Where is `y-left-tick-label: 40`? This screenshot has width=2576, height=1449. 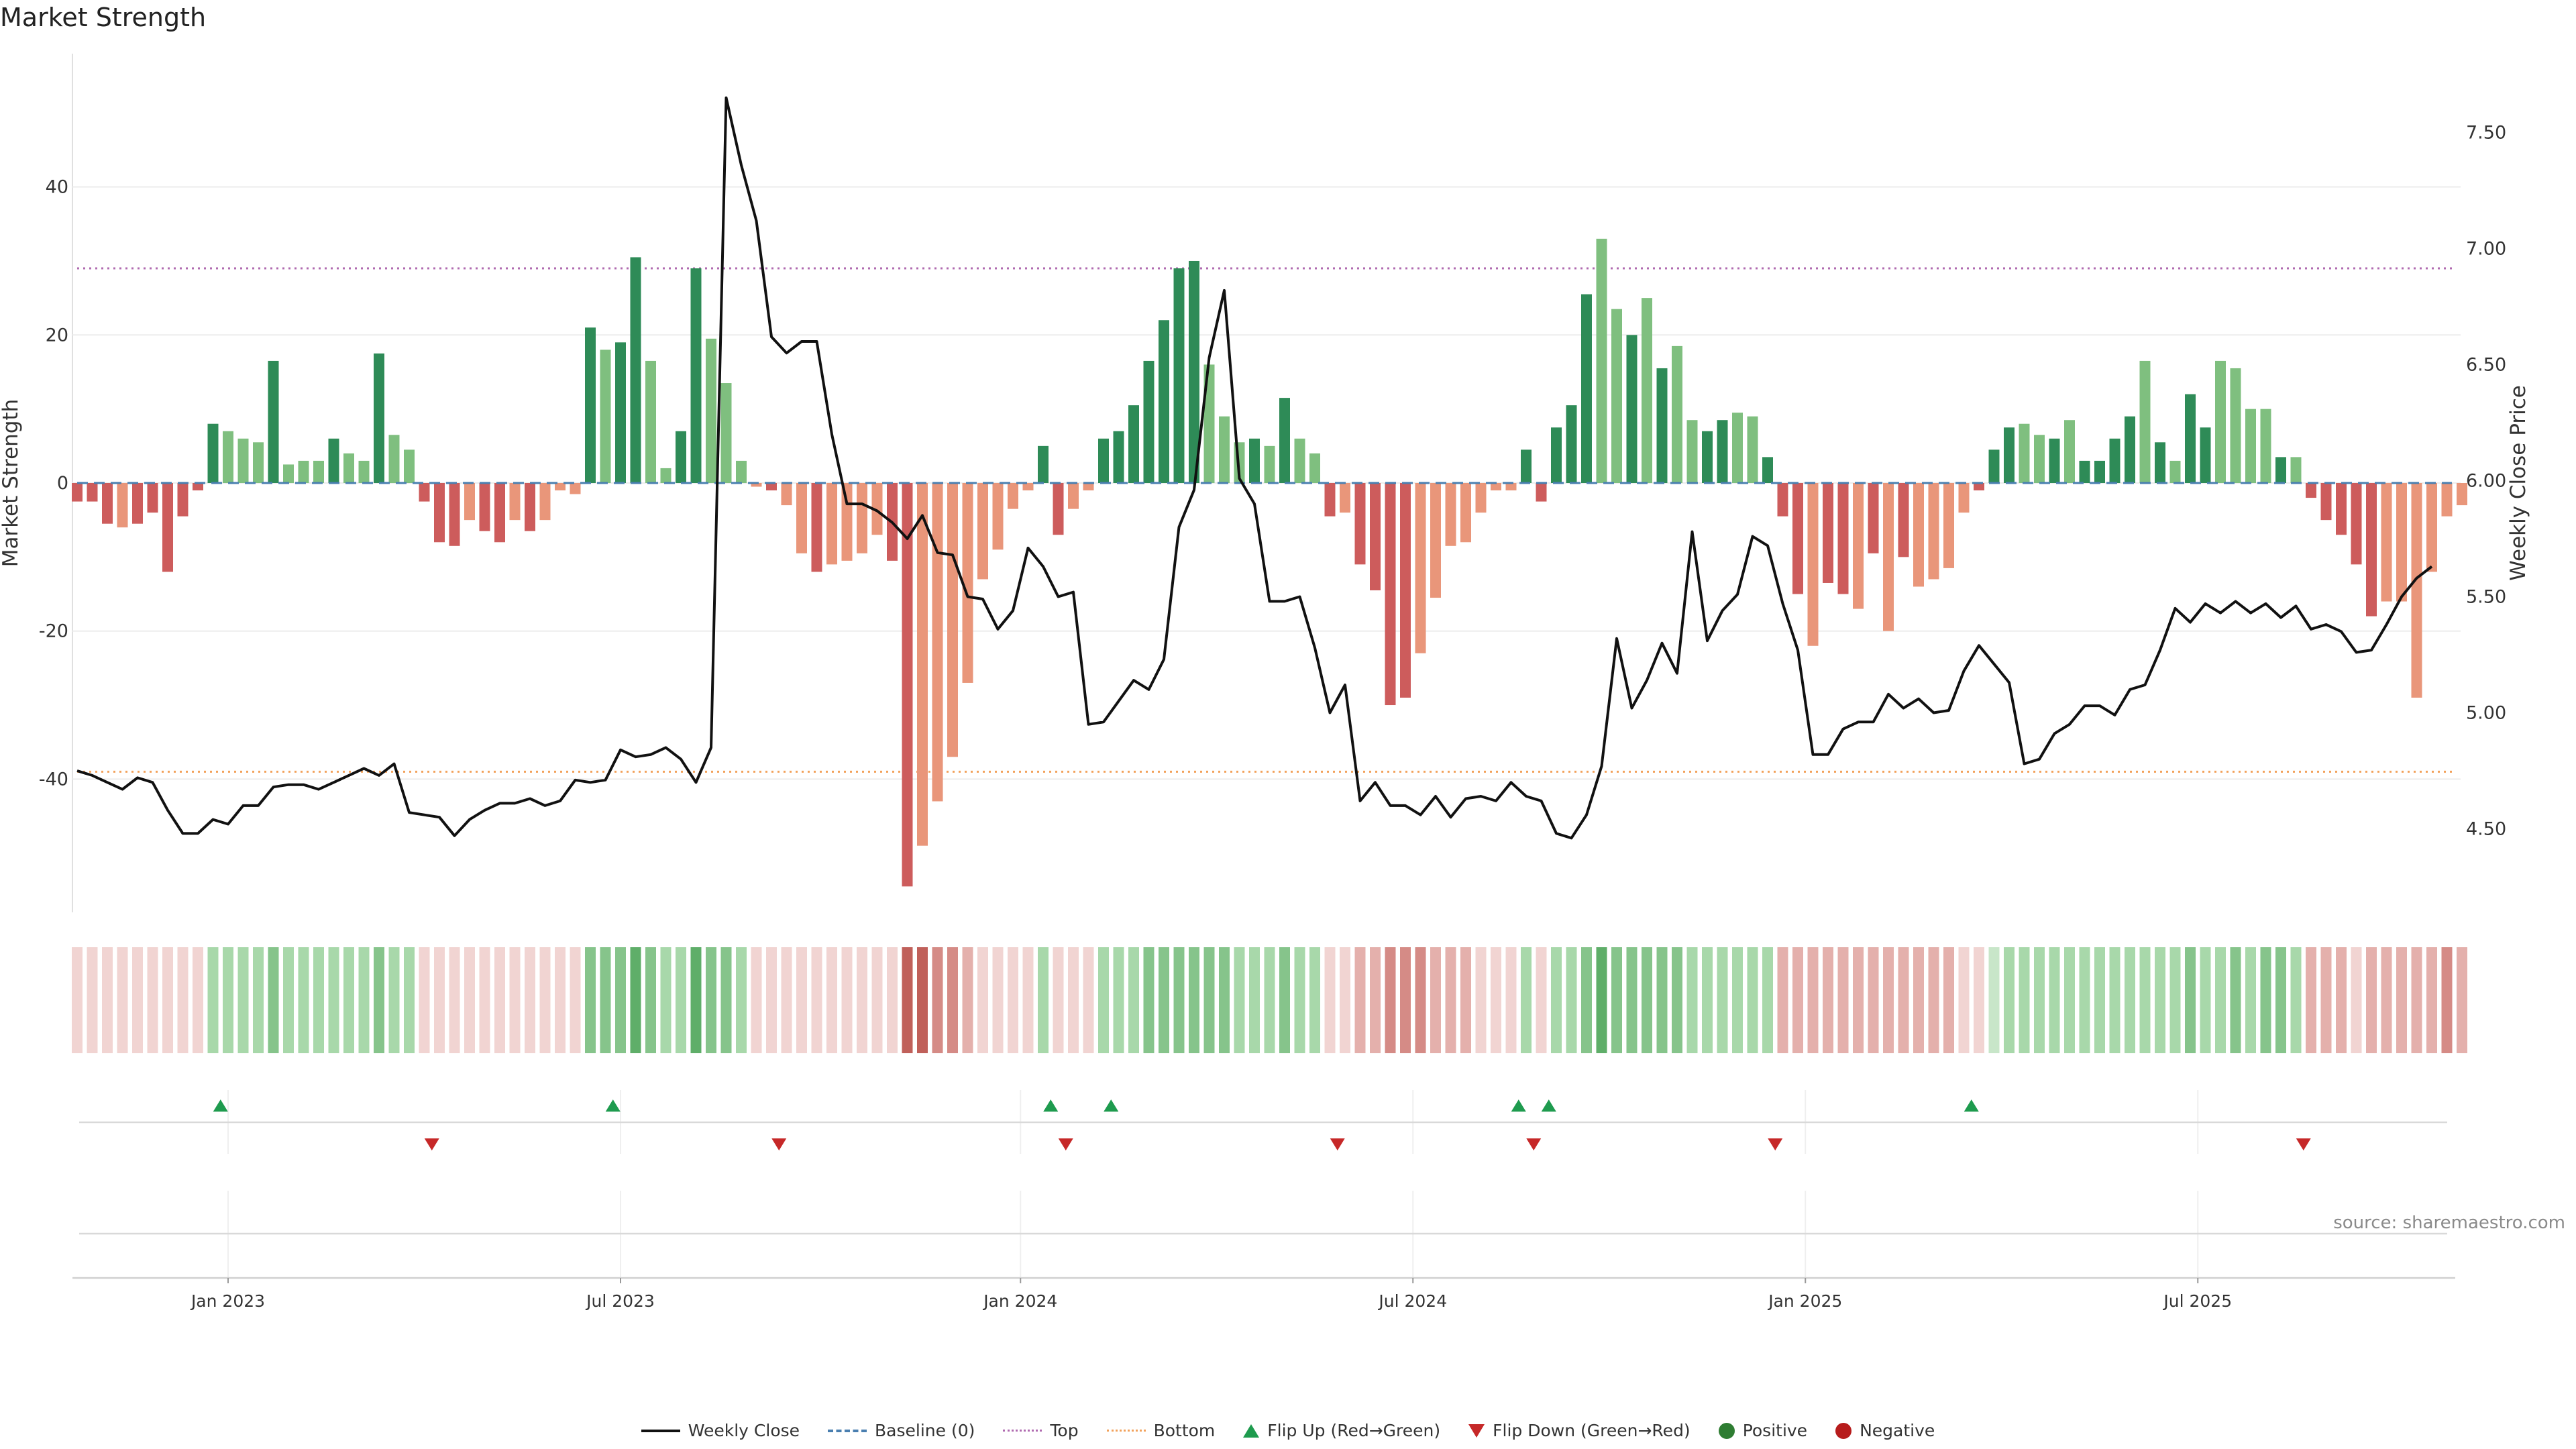
y-left-tick-label: 40 is located at coordinates (57, 187).